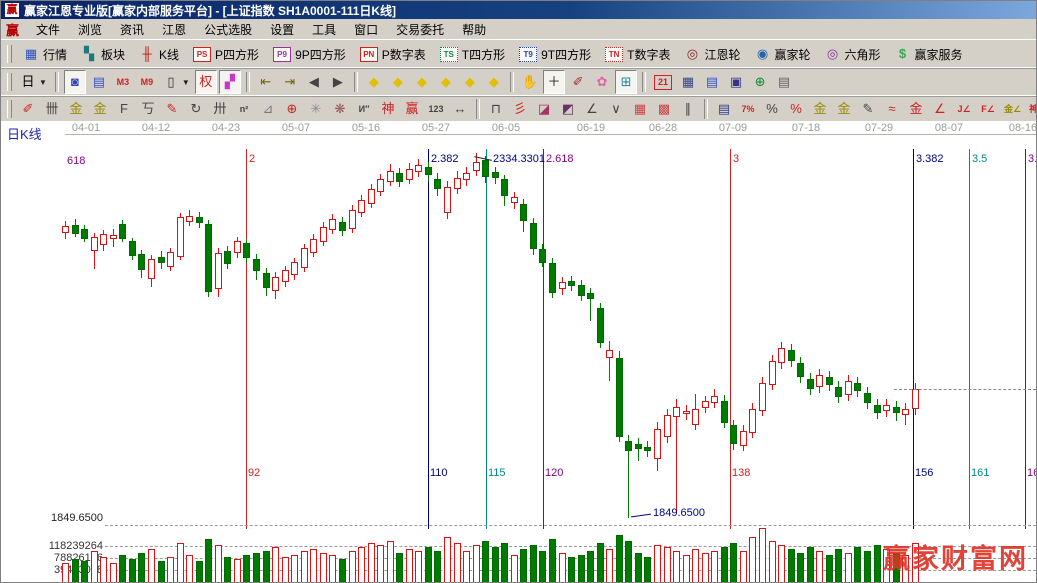 Image resolution: width=1037 pixels, height=583 pixels. What do you see at coordinates (460, 109) in the screenshot?
I see `span-measure-button: ↔` at bounding box center [460, 109].